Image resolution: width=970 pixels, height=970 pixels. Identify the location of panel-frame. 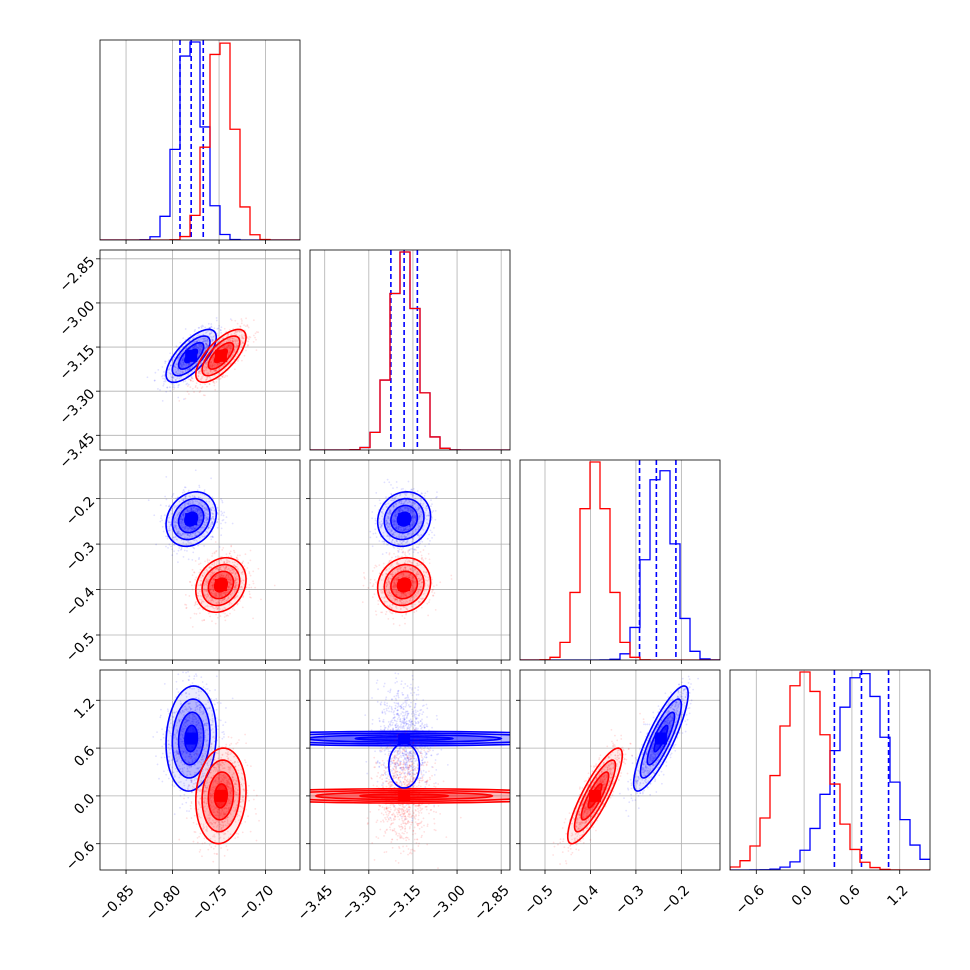
(200, 560).